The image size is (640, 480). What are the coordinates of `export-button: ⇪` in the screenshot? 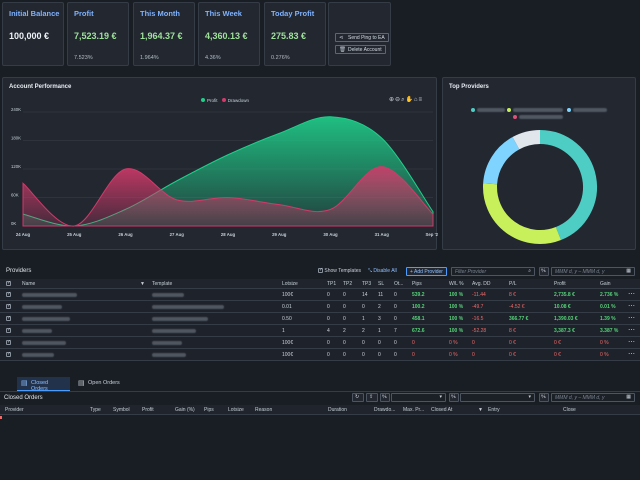 It's located at (372, 397).